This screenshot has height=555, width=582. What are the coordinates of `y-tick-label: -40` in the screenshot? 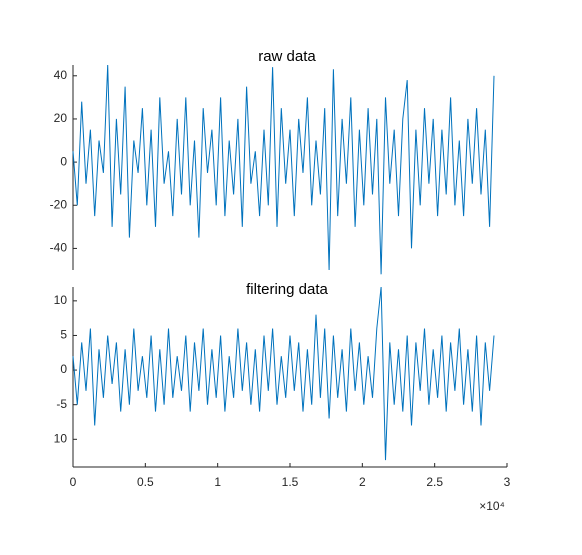 It's located at (59, 248).